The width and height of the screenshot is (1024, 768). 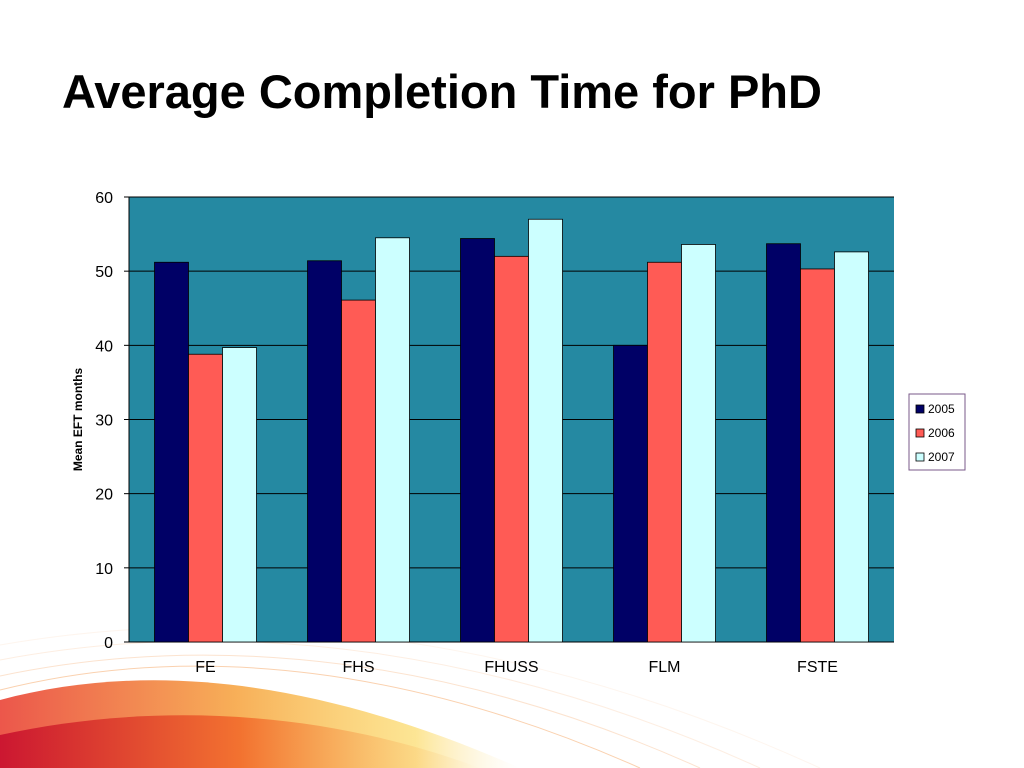 I want to click on y-tick-label: 20, so click(x=104, y=495).